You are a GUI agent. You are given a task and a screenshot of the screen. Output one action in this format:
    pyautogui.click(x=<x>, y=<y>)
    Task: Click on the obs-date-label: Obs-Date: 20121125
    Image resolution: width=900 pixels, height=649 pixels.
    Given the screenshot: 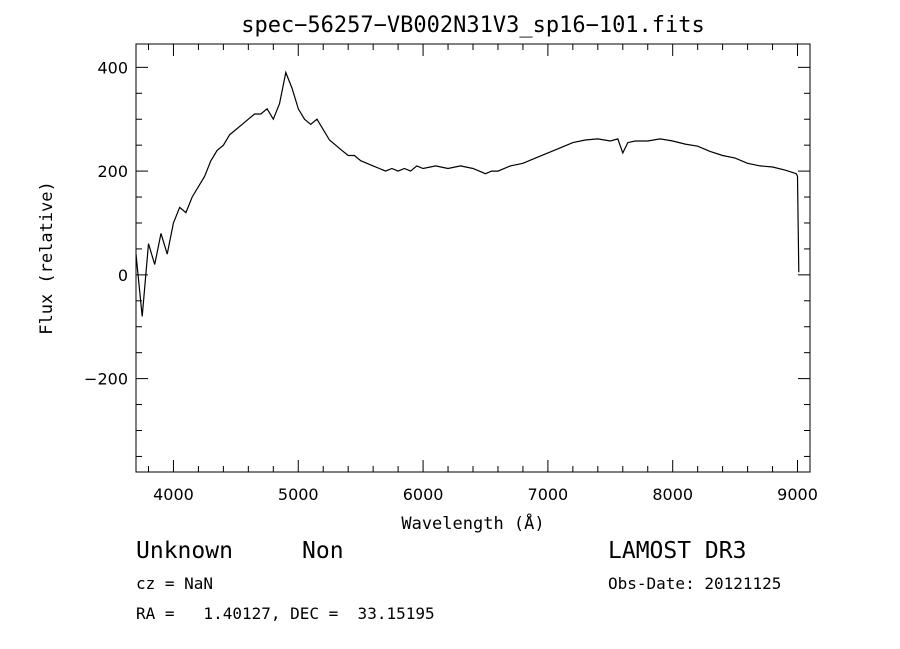 What is the action you would take?
    pyautogui.click(x=695, y=583)
    